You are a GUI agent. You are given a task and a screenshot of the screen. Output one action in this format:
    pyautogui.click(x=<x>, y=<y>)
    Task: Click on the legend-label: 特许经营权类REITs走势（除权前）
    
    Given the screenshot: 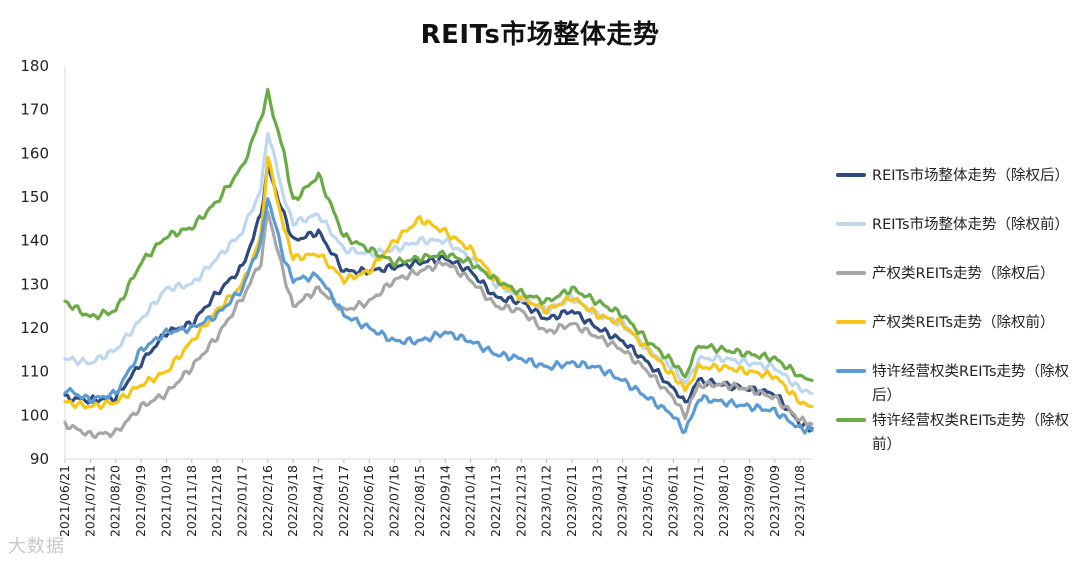 What is the action you would take?
    pyautogui.click(x=971, y=433)
    